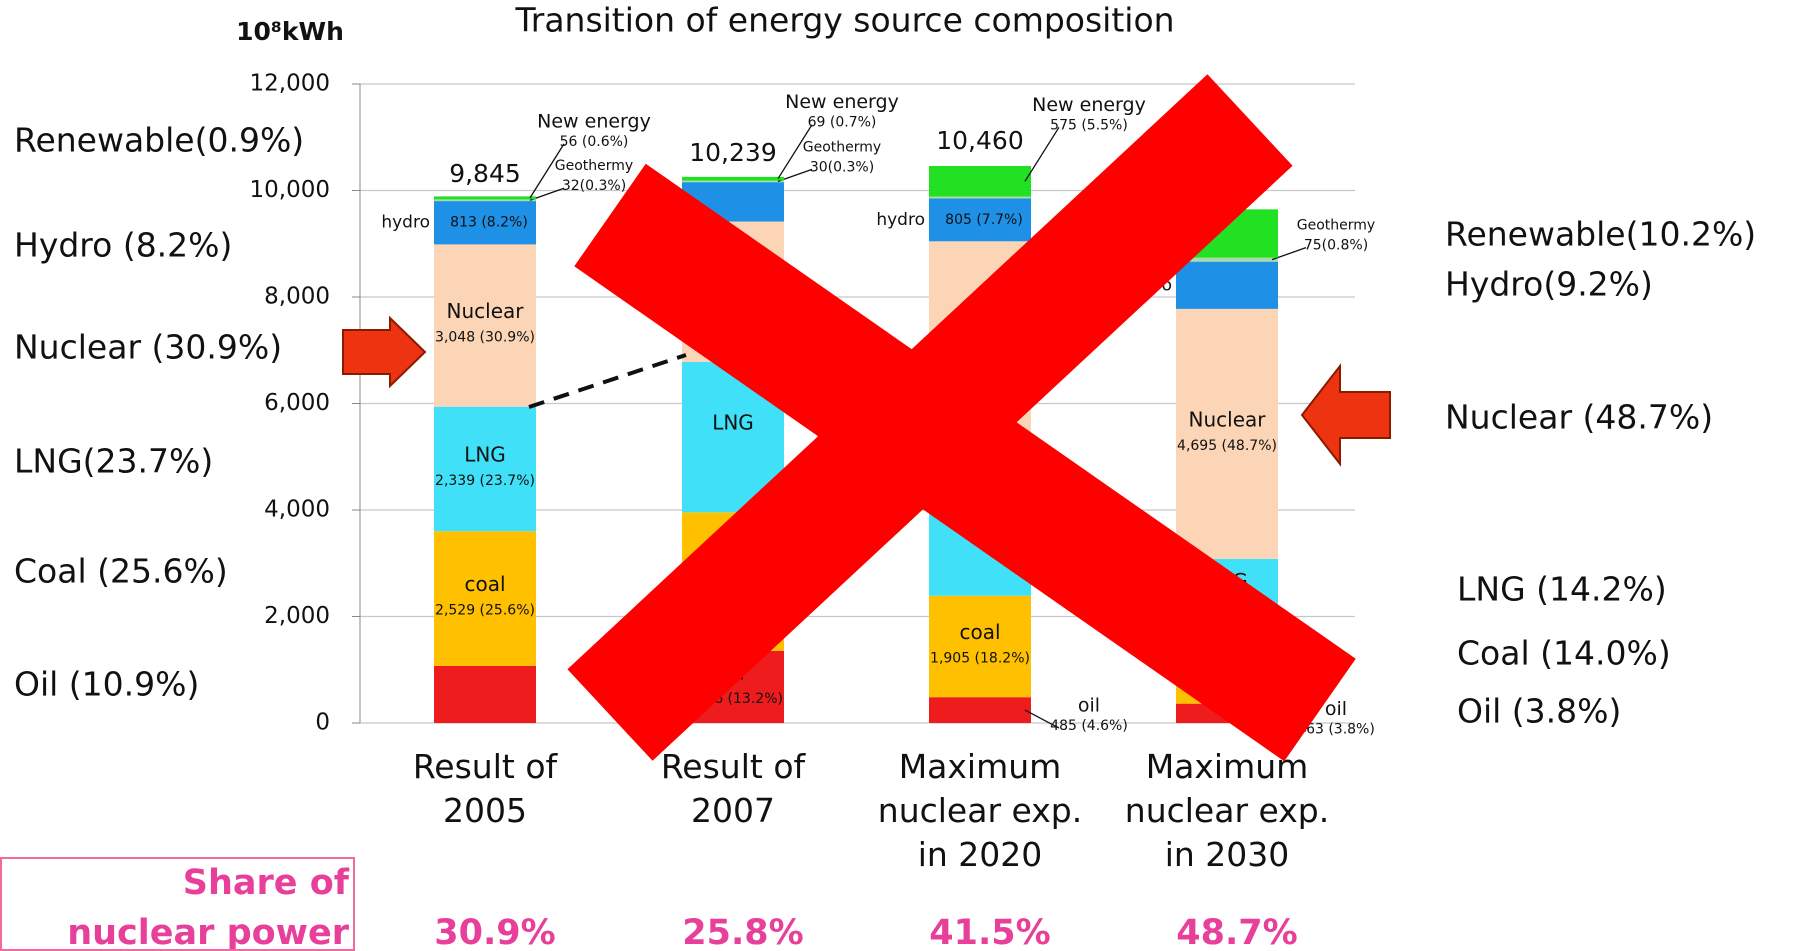  Describe the element at coordinates (1236, 932) in the screenshot. I see `nuclear-share: 48.7%` at that location.